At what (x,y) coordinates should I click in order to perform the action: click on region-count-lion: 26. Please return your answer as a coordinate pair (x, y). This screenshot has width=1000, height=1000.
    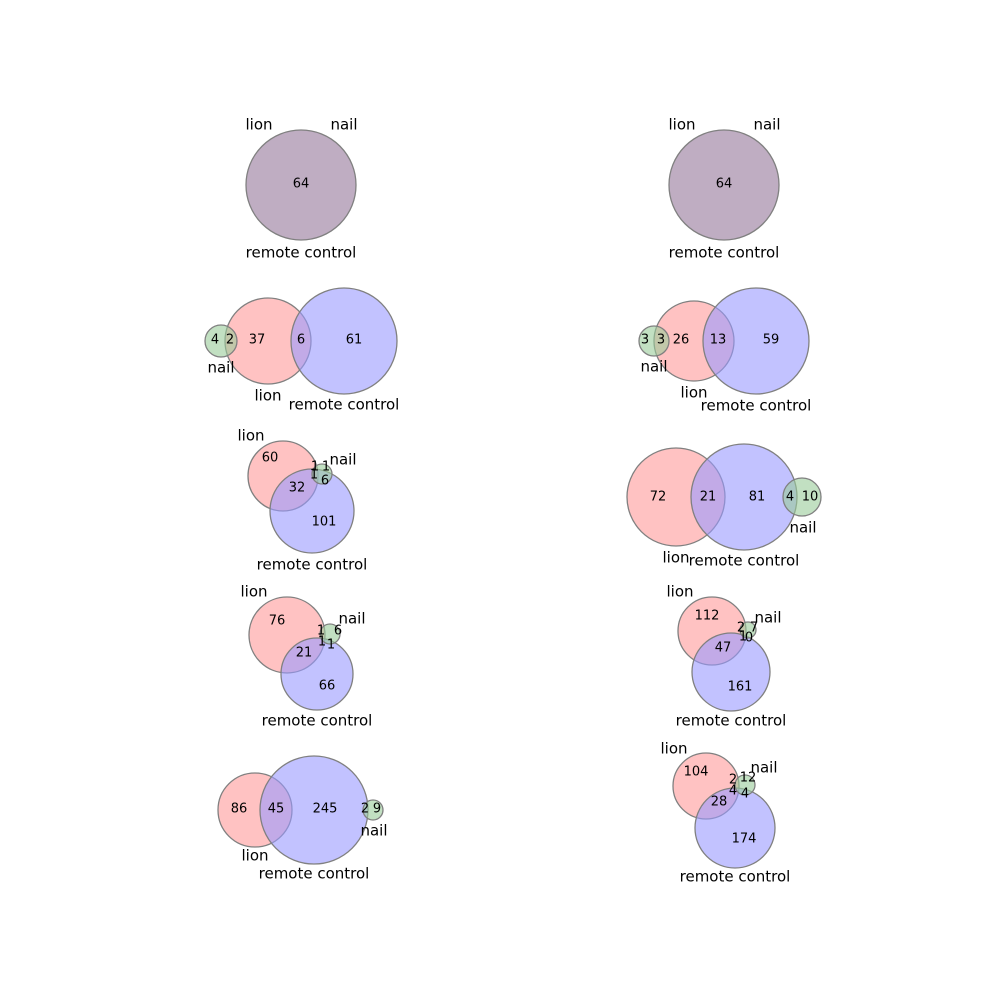
    Looking at the image, I should click on (681, 340).